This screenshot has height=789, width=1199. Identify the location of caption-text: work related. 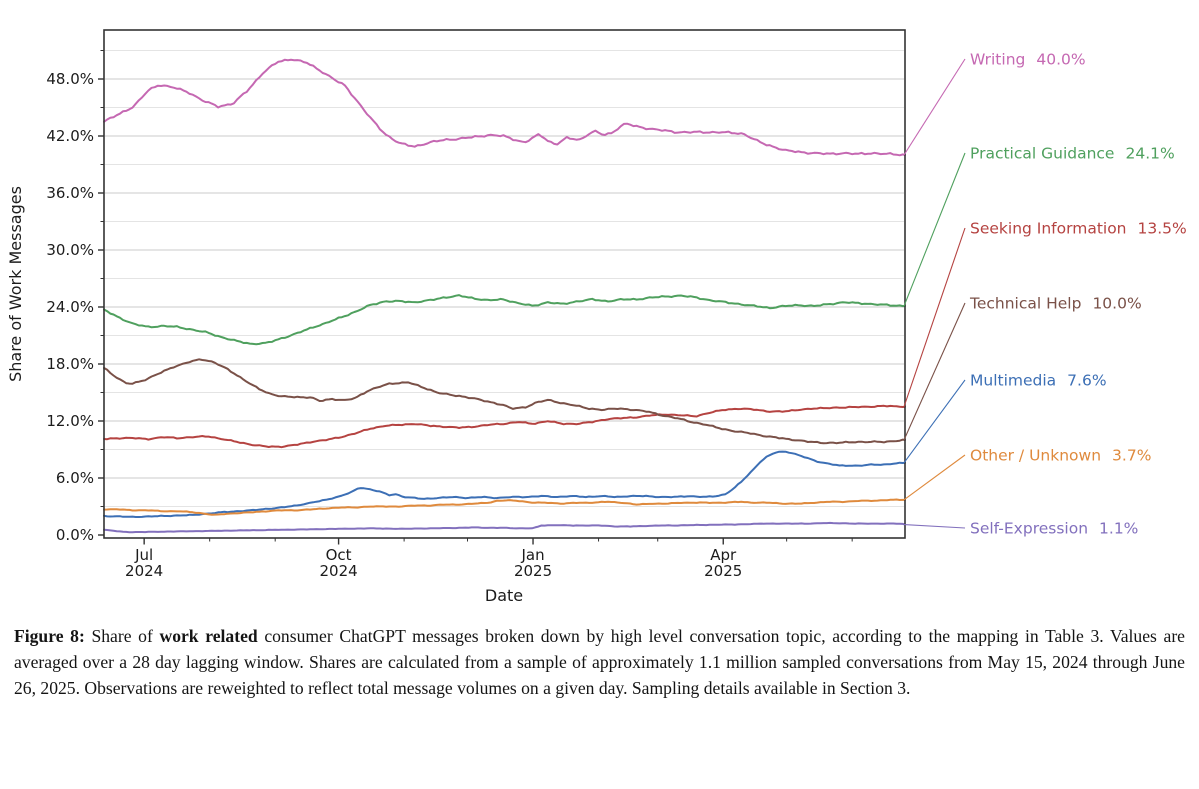
(208, 636).